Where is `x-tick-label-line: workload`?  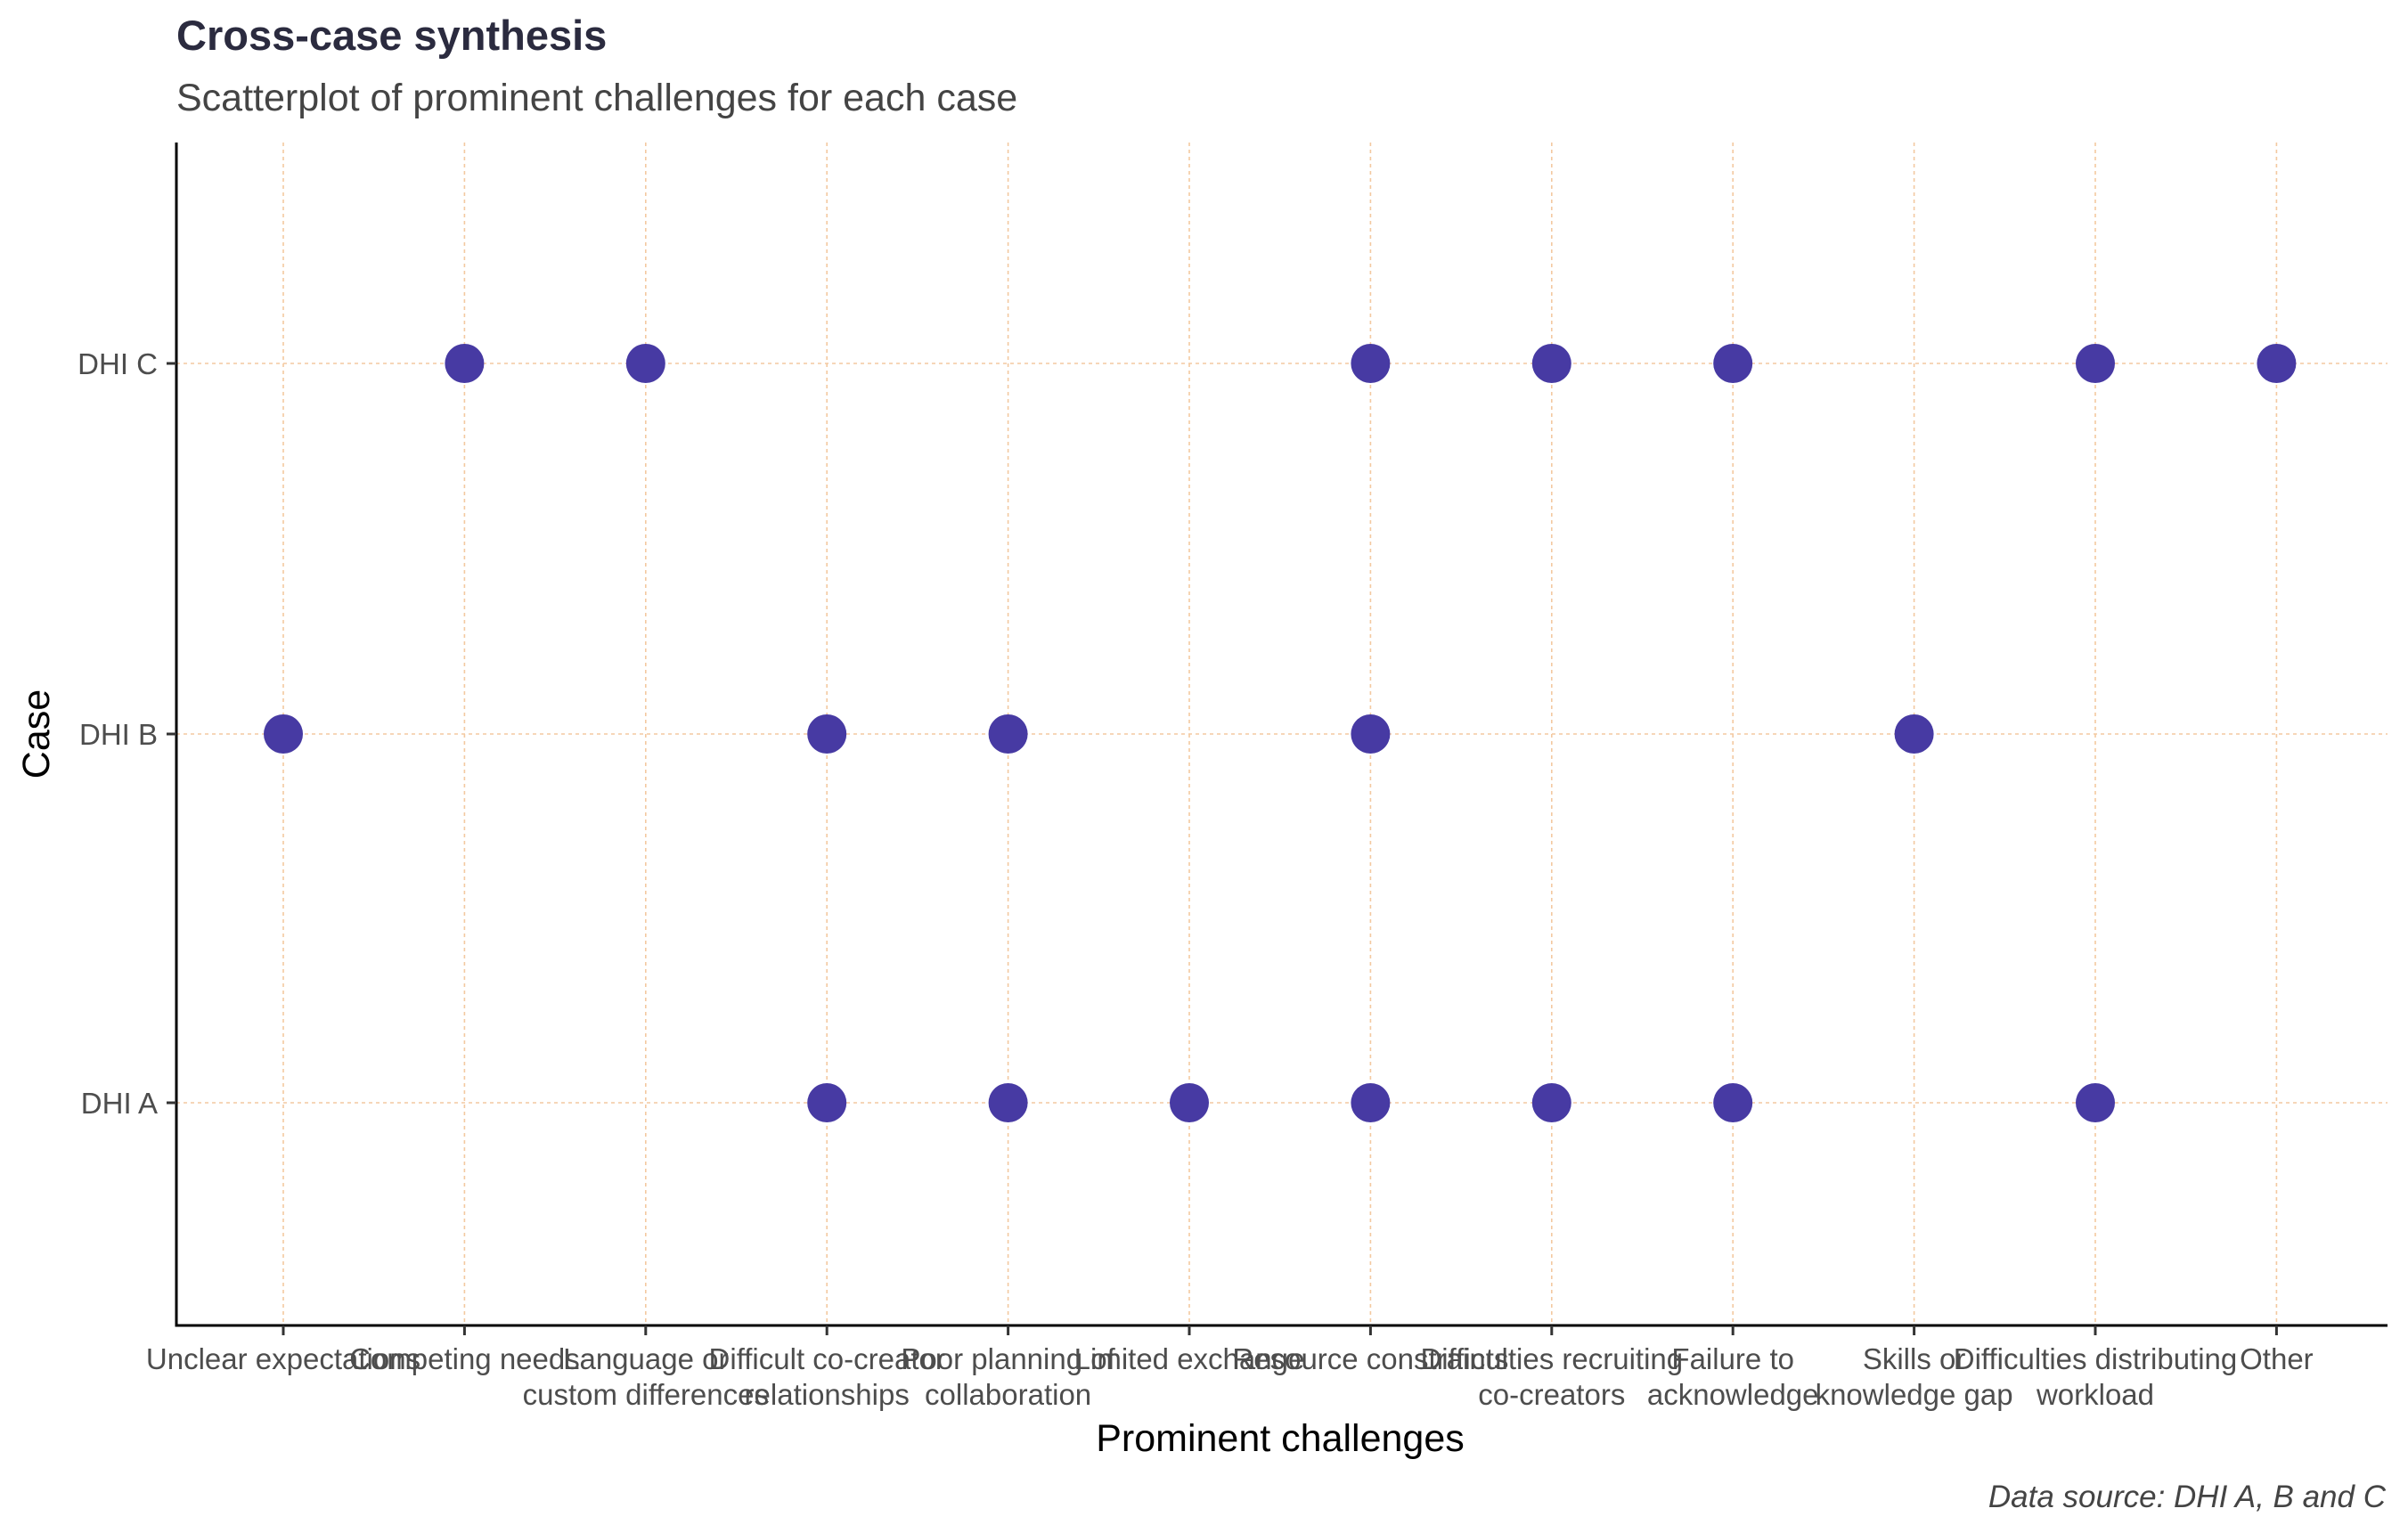 x-tick-label-line: workload is located at coordinates (2095, 1394).